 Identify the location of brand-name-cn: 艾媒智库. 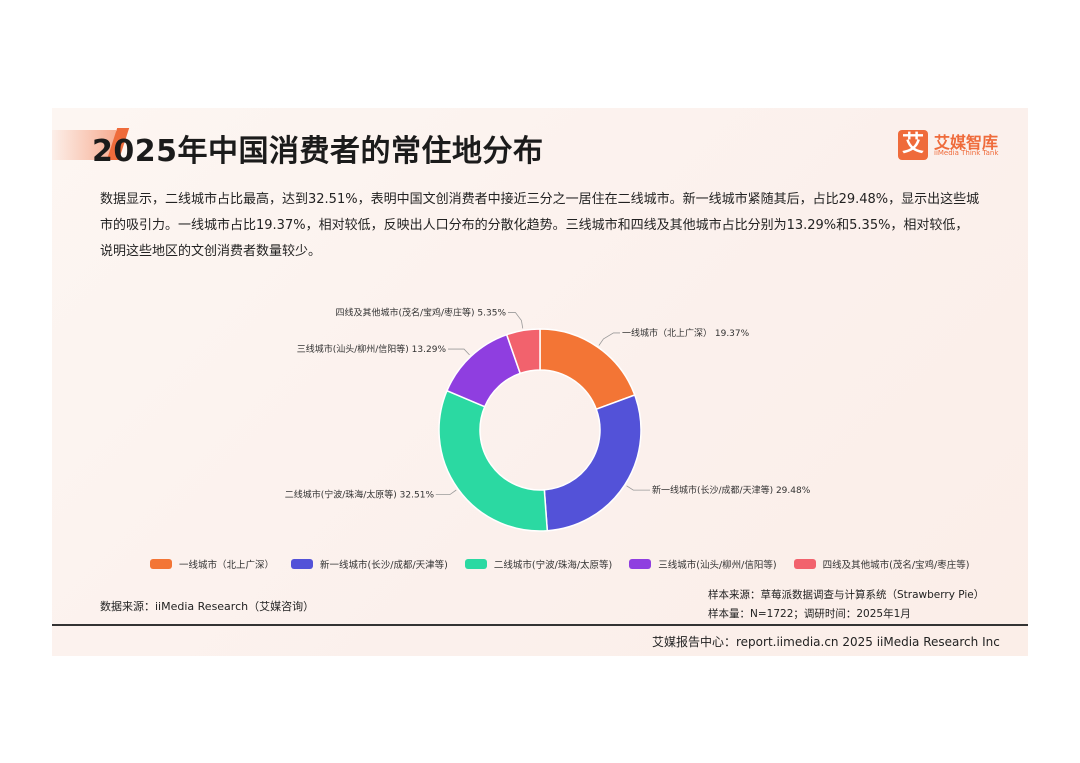
(966, 142).